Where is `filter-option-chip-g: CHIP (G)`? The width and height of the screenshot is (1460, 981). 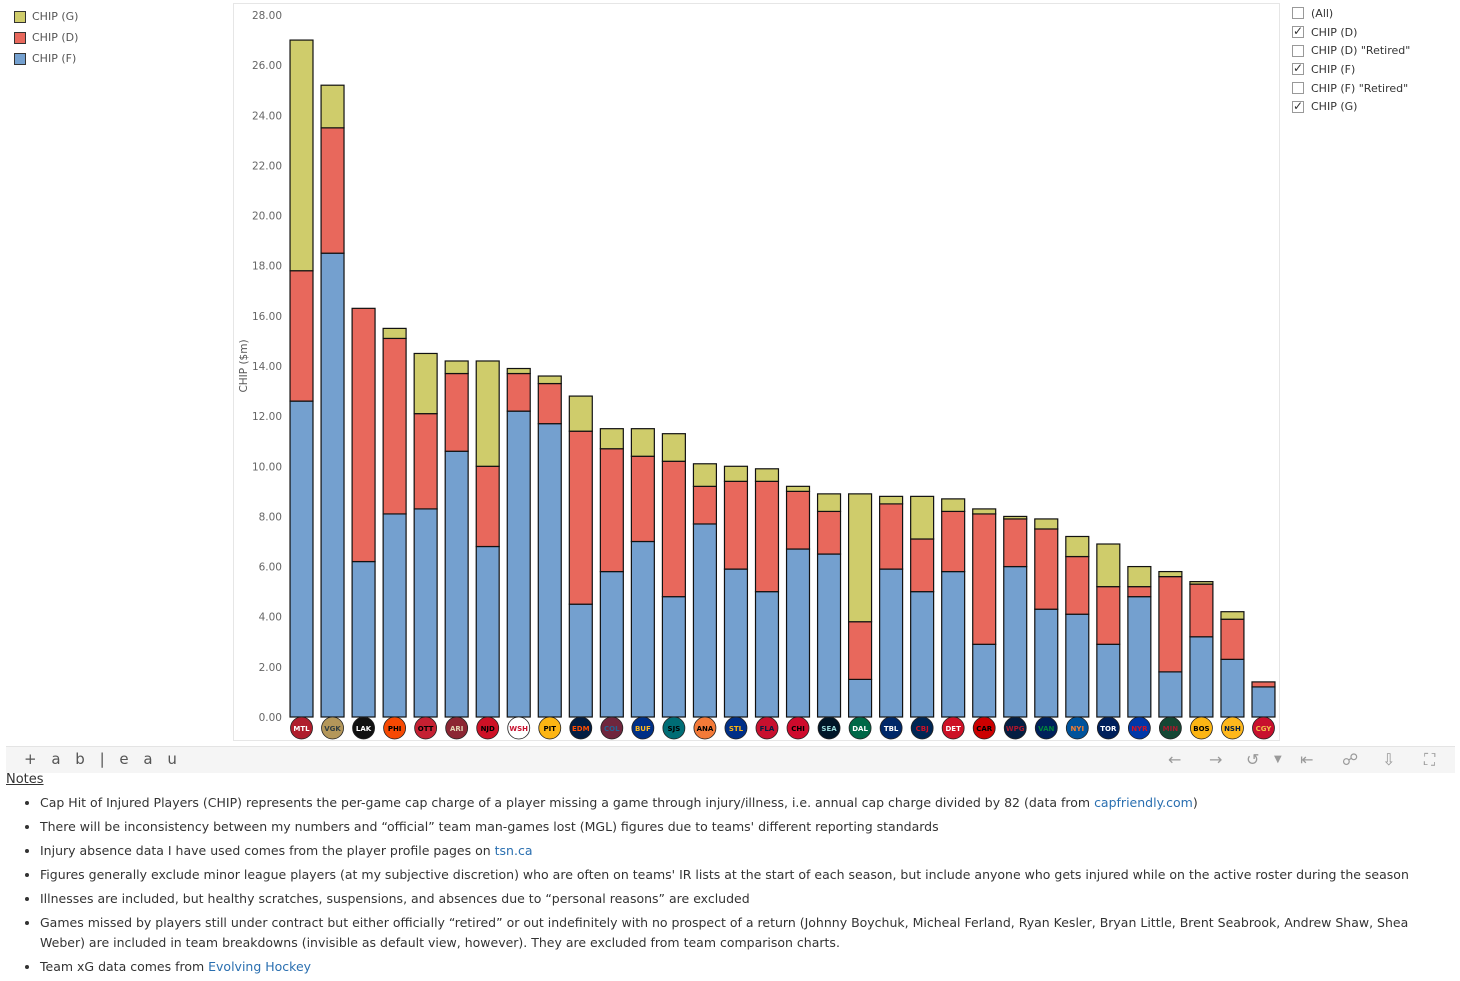
filter-option-chip-g: CHIP (G) is located at coordinates (1351, 106).